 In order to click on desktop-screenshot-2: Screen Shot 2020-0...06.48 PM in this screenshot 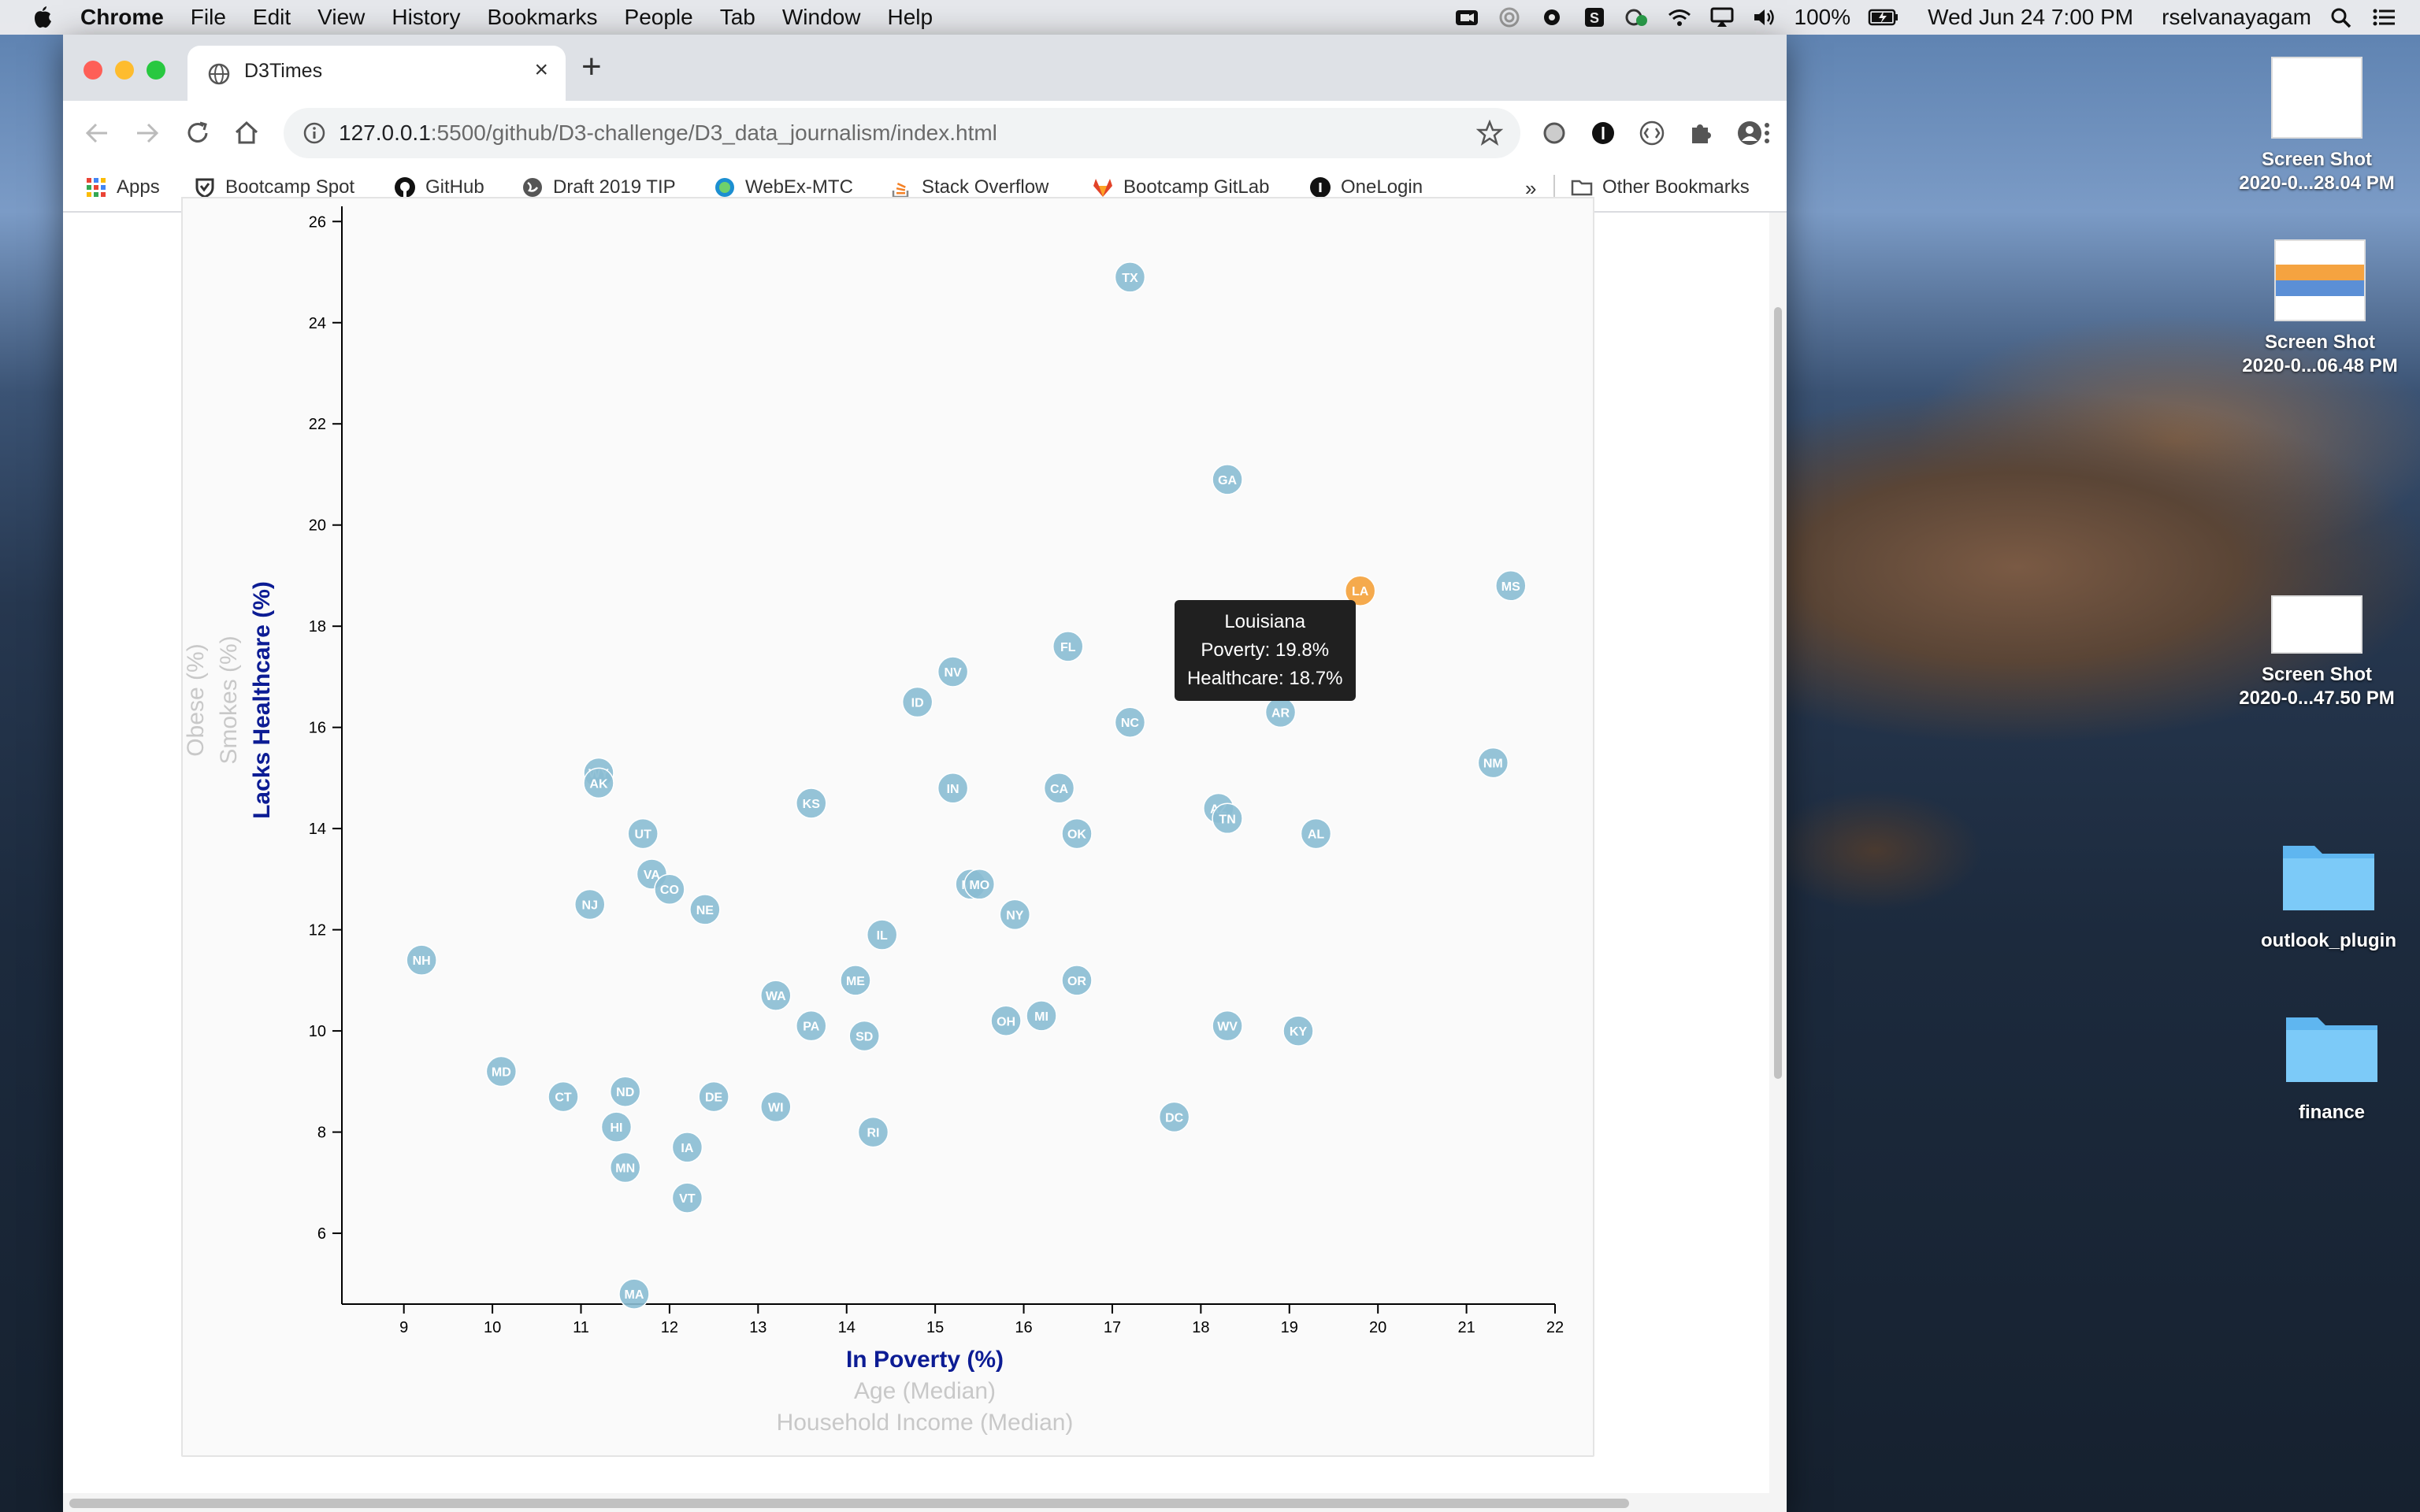, I will do `click(2320, 308)`.